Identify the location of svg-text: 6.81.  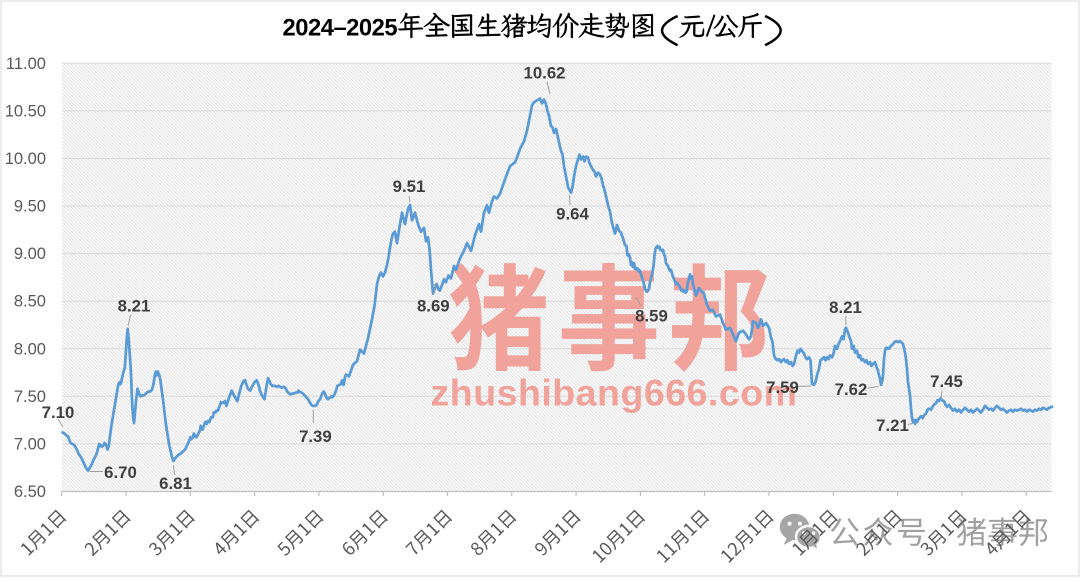
(175, 483).